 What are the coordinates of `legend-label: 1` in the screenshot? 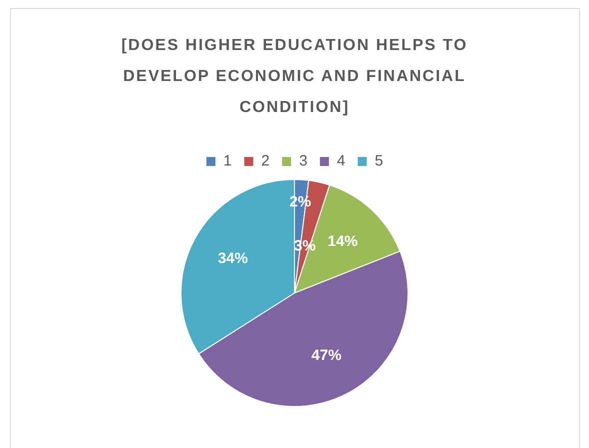 It's located at (227, 161).